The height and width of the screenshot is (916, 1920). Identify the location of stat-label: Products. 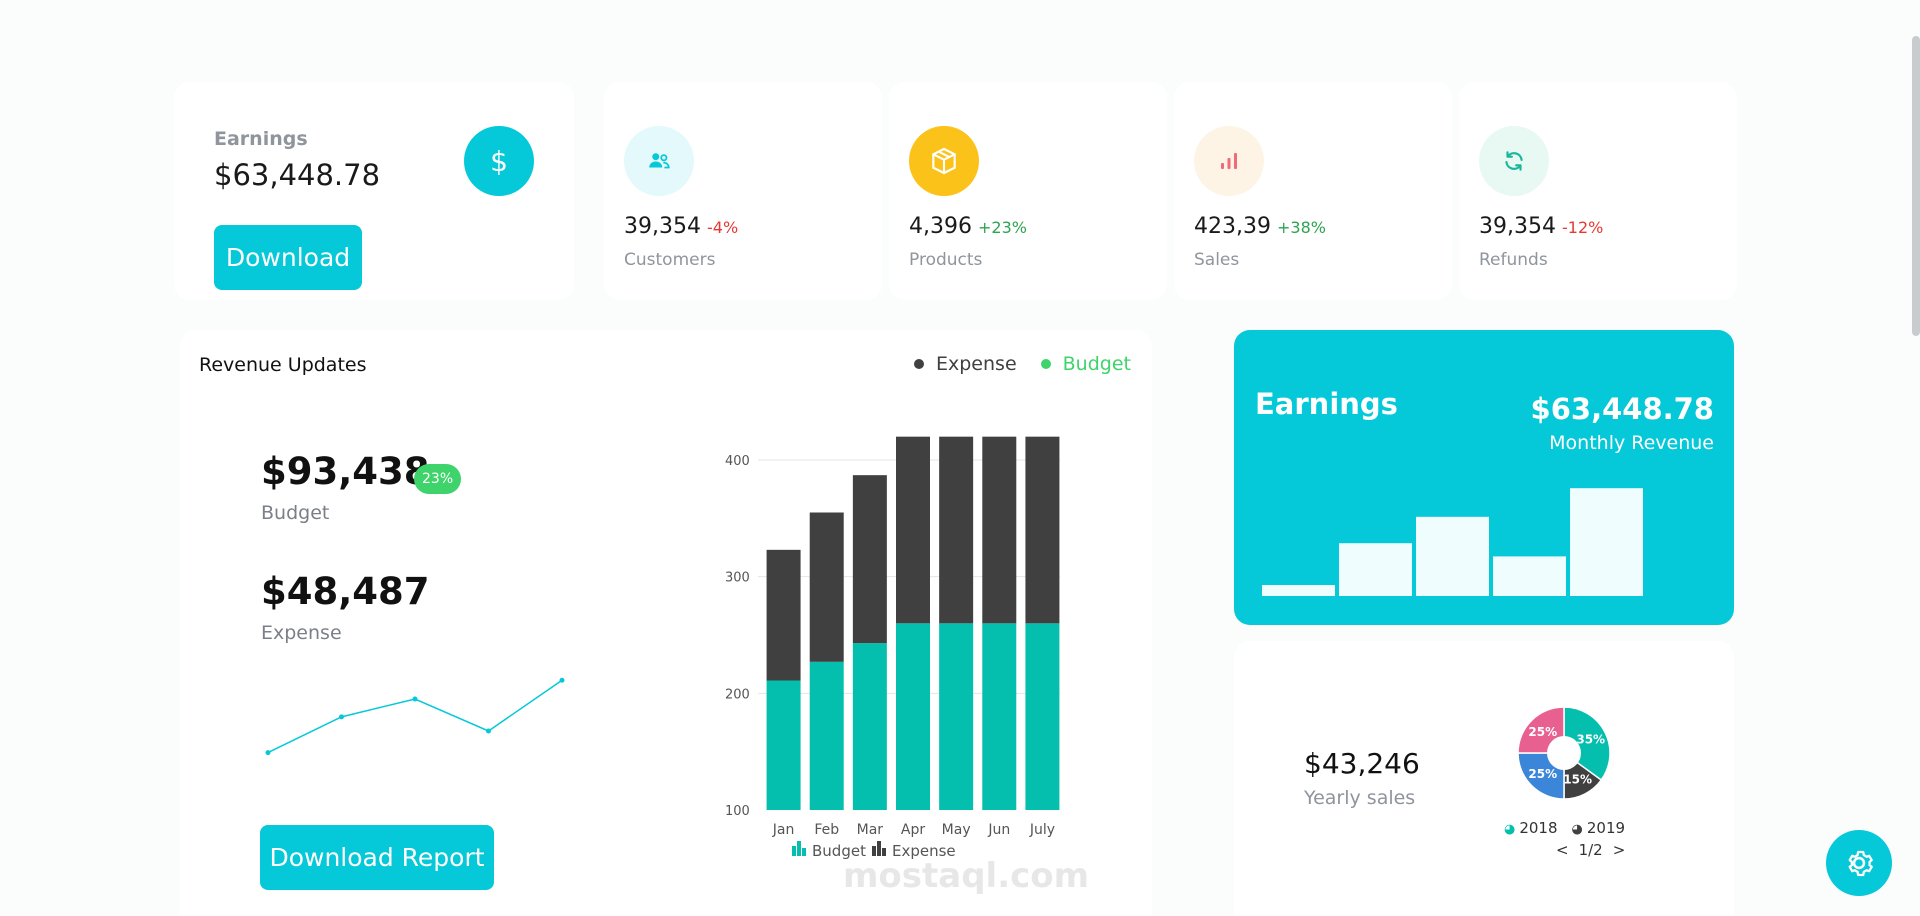
(946, 260).